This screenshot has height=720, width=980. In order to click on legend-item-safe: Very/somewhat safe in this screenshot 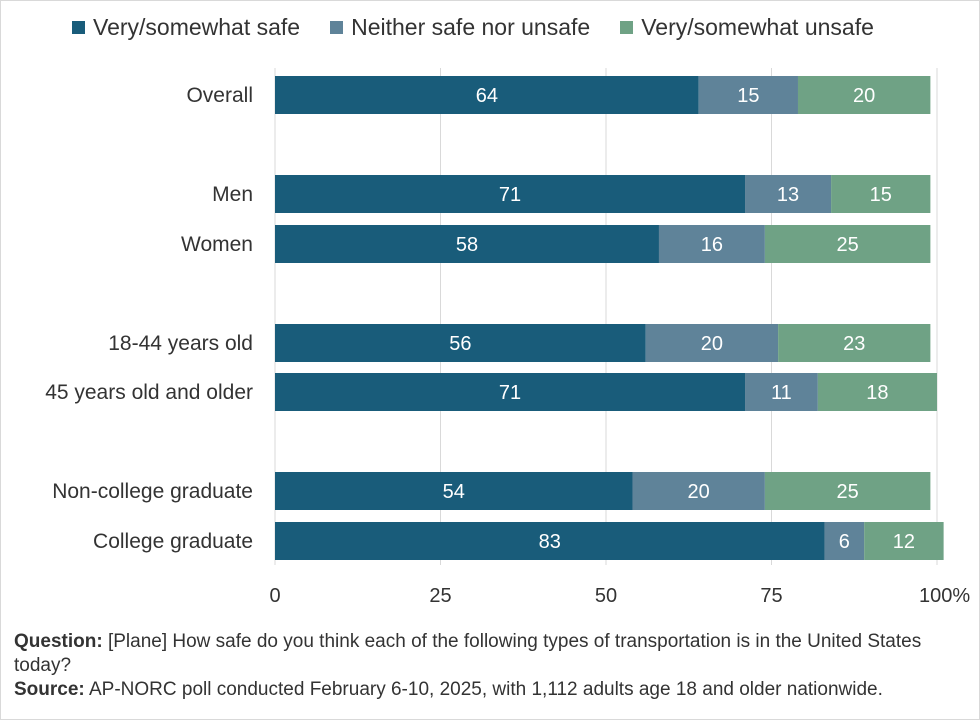, I will do `click(186, 27)`.